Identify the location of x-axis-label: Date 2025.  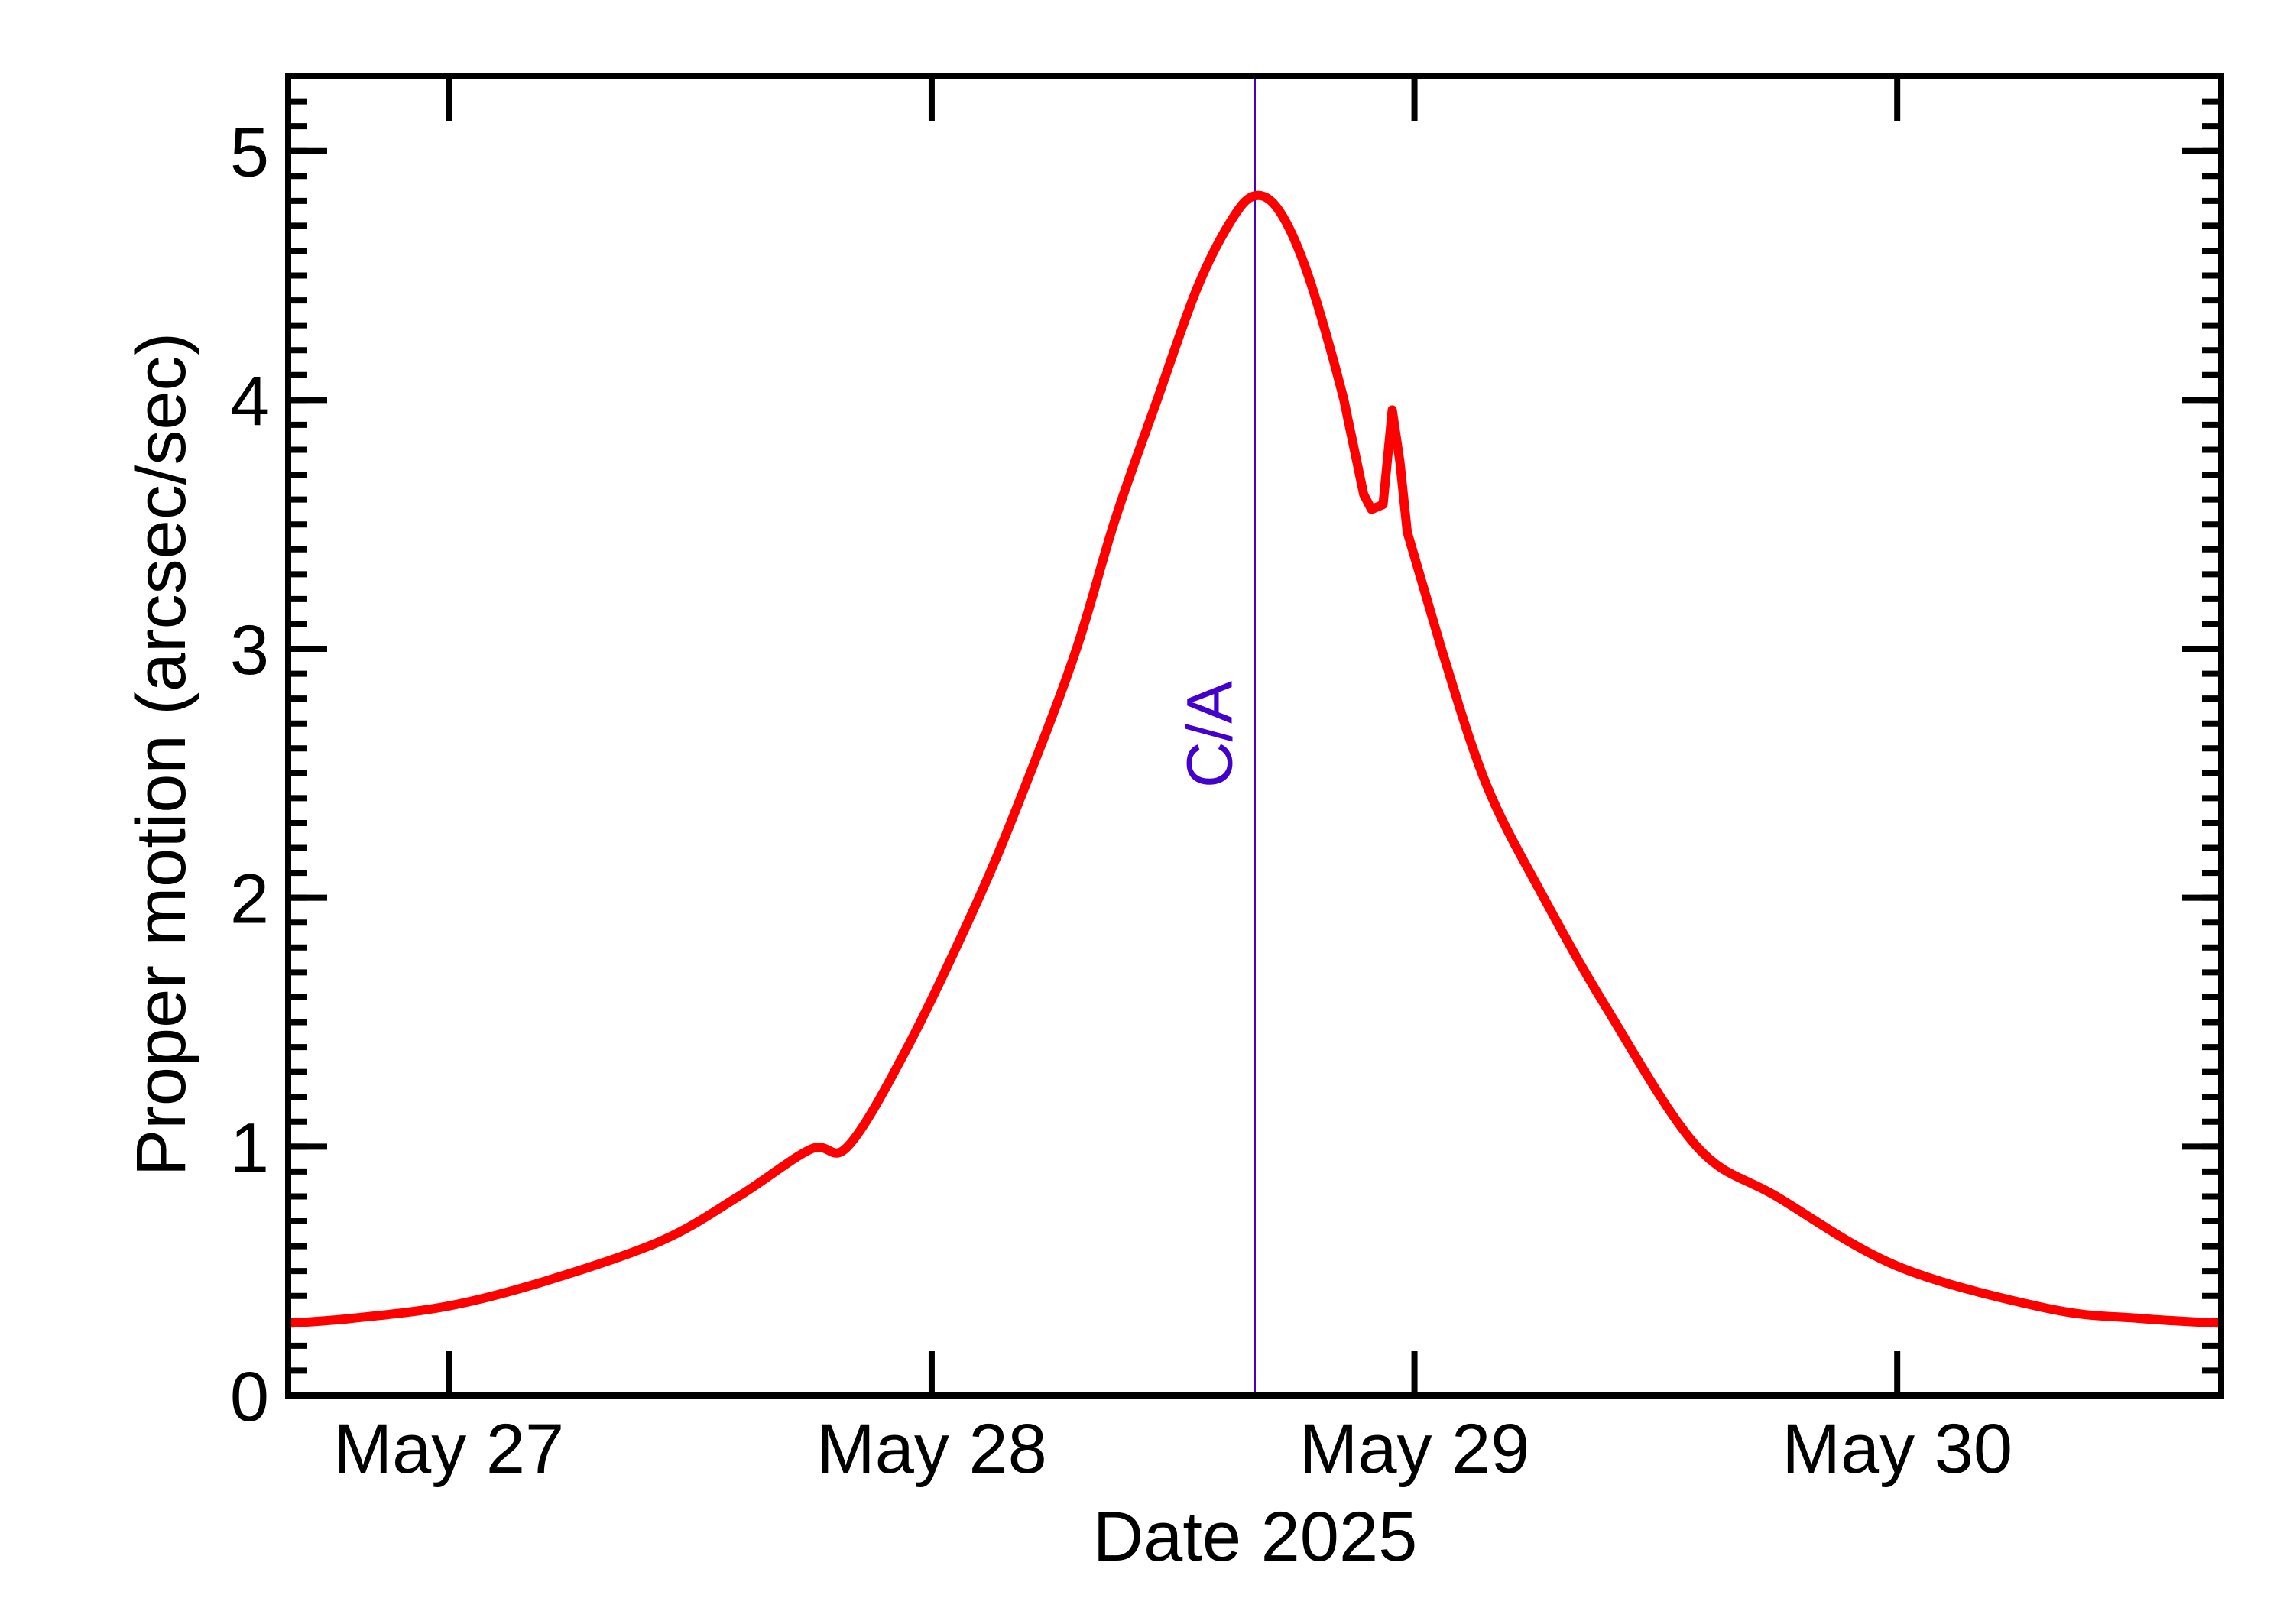
(1255, 1537).